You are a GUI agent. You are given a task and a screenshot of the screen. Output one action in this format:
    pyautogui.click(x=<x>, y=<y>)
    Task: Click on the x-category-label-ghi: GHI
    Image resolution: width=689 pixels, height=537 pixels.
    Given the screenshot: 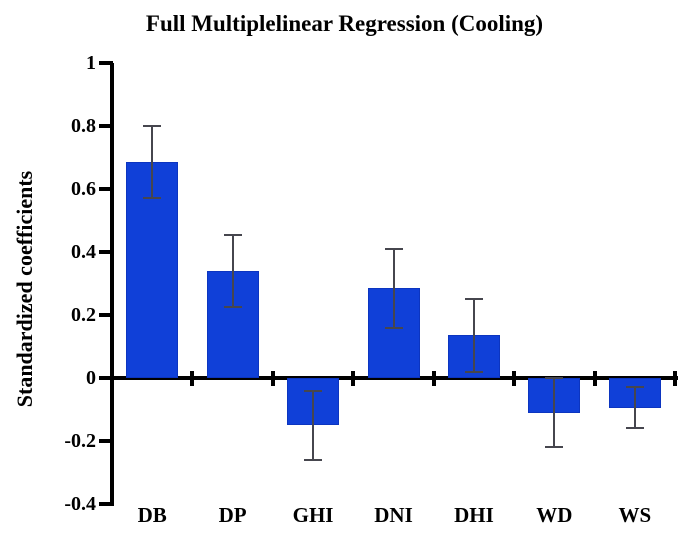 What is the action you would take?
    pyautogui.click(x=313, y=515)
    